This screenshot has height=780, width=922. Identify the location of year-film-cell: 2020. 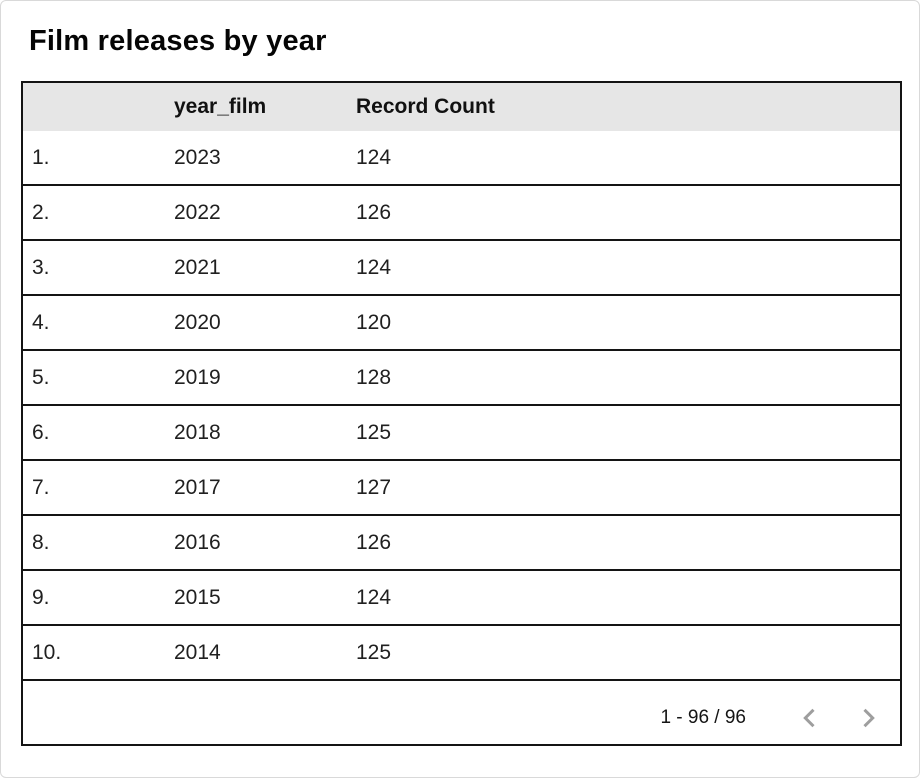
(197, 322).